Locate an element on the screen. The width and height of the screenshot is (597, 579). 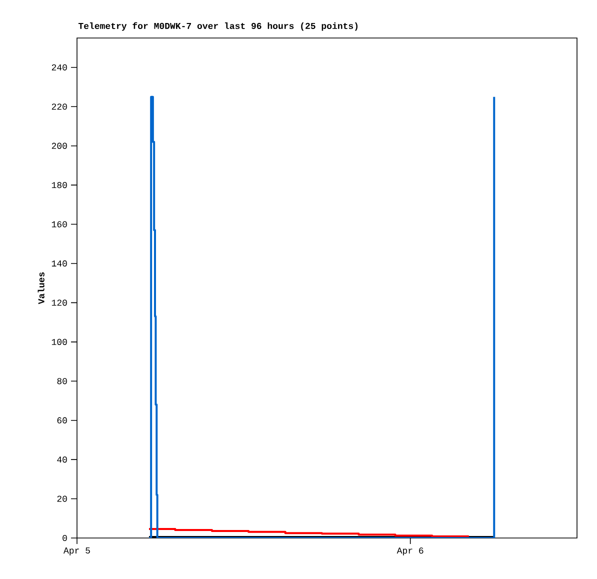
y-tick-label: 40 is located at coordinates (62, 459).